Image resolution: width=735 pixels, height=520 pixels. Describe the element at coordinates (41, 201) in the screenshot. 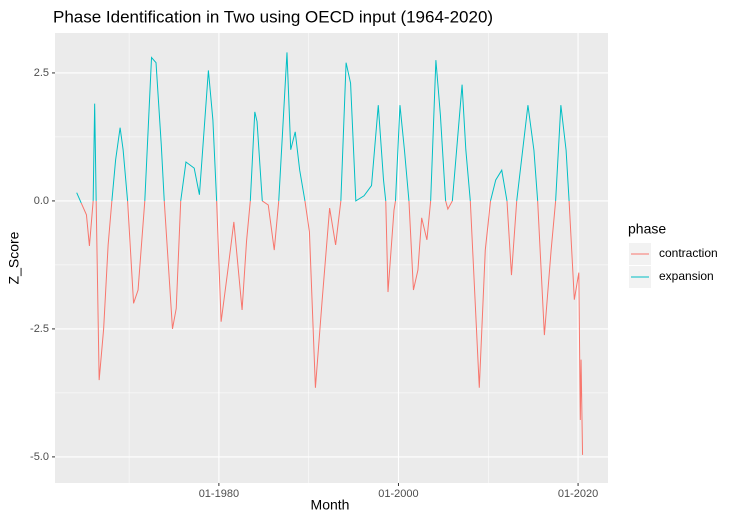

I see `y-tick-label: 0.0` at that location.